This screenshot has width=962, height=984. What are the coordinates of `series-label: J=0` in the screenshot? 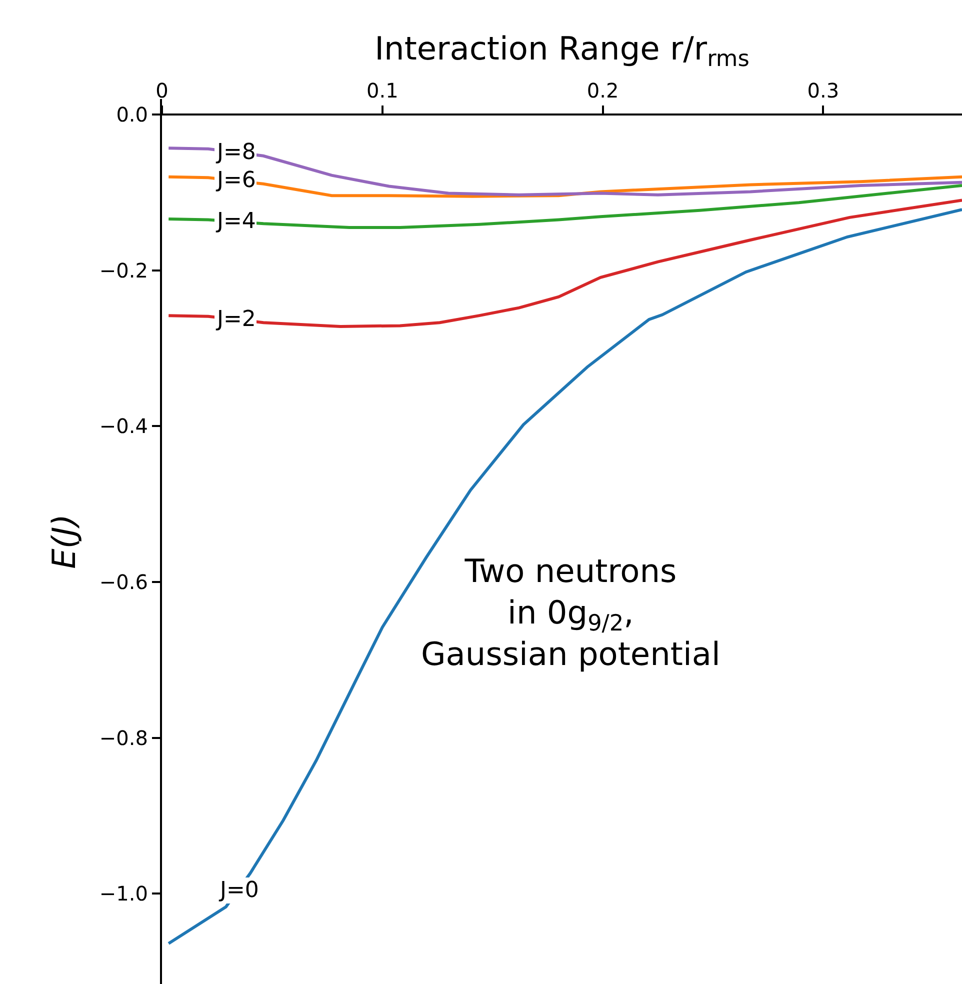 It's located at (238, 890).